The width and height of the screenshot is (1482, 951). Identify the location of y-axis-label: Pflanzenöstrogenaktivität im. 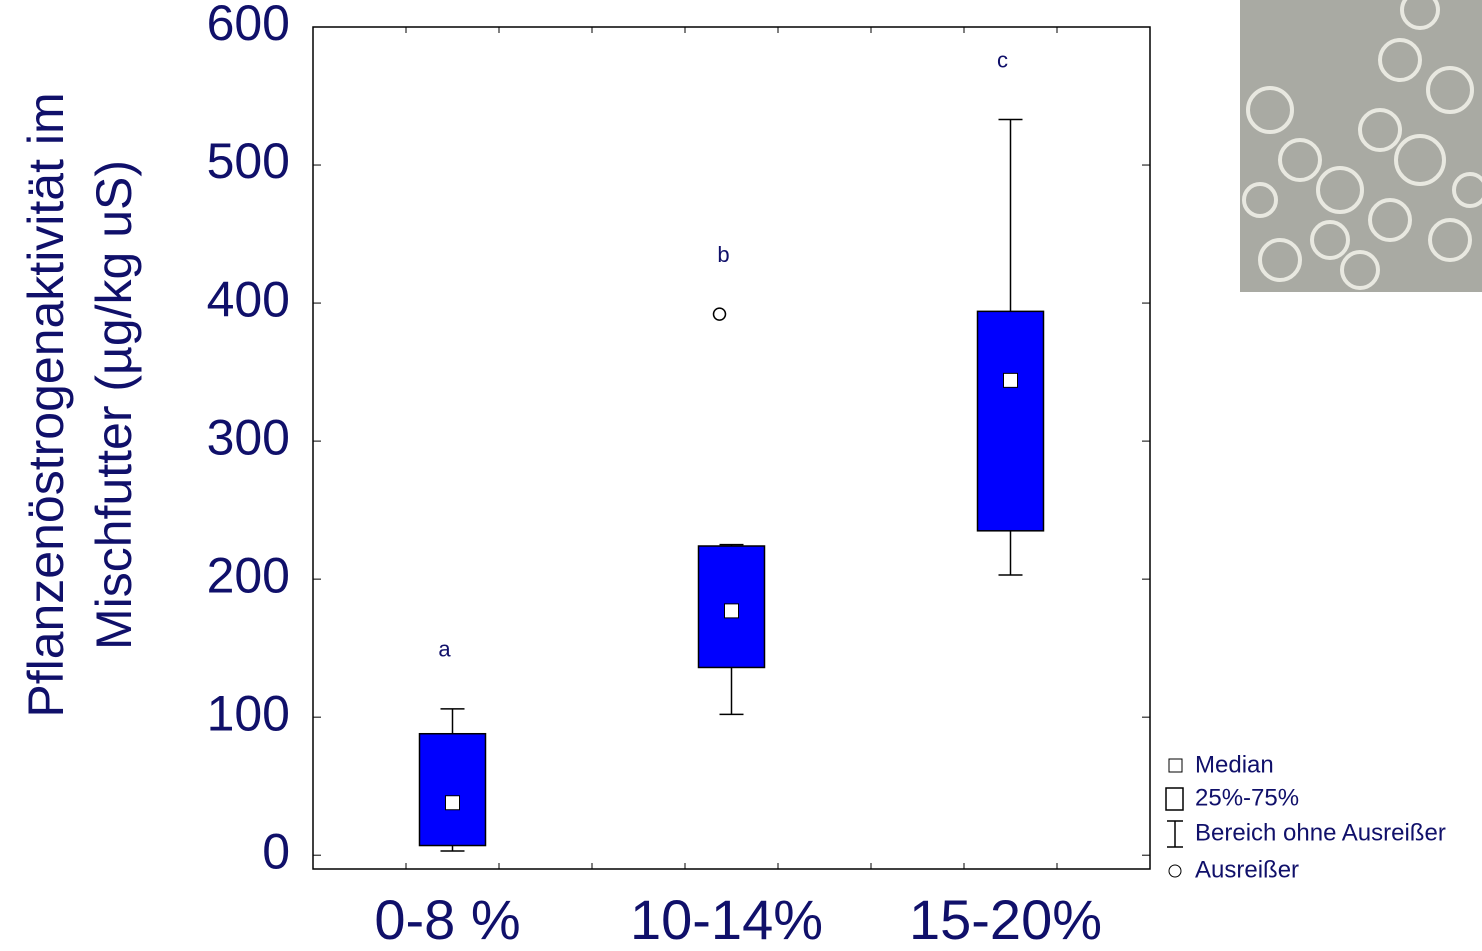
(46, 404).